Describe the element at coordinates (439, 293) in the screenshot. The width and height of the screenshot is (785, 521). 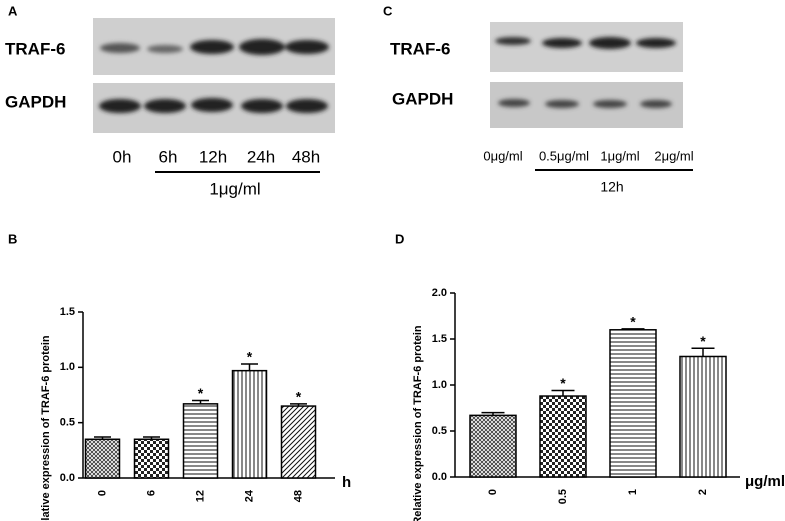
I see `y-tick-label: 2.0` at that location.